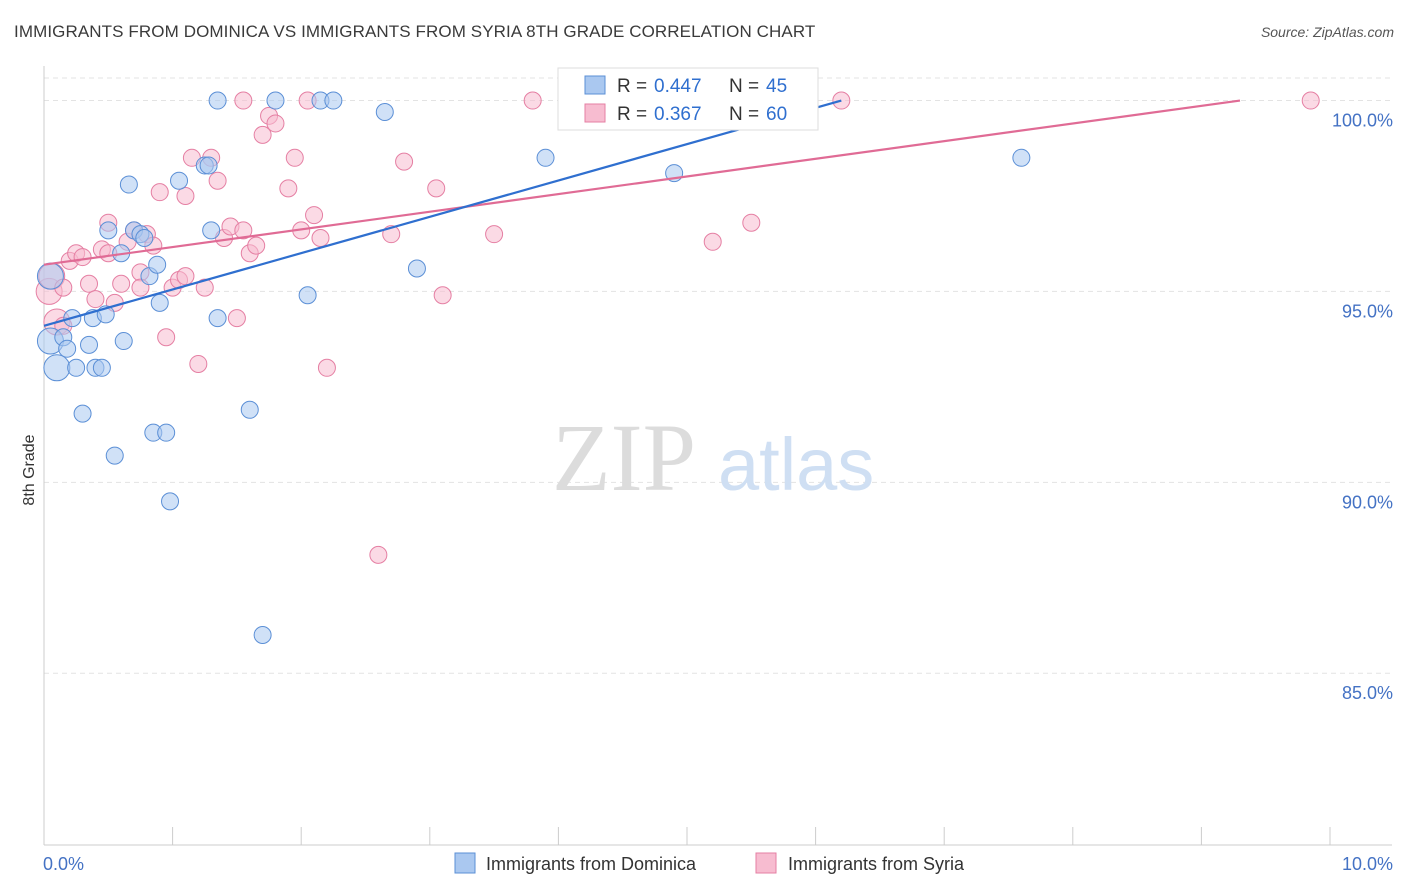 The width and height of the screenshot is (1406, 892). I want to click on legend-dominica-label: Immigrants from Dominica, so click(591, 864).